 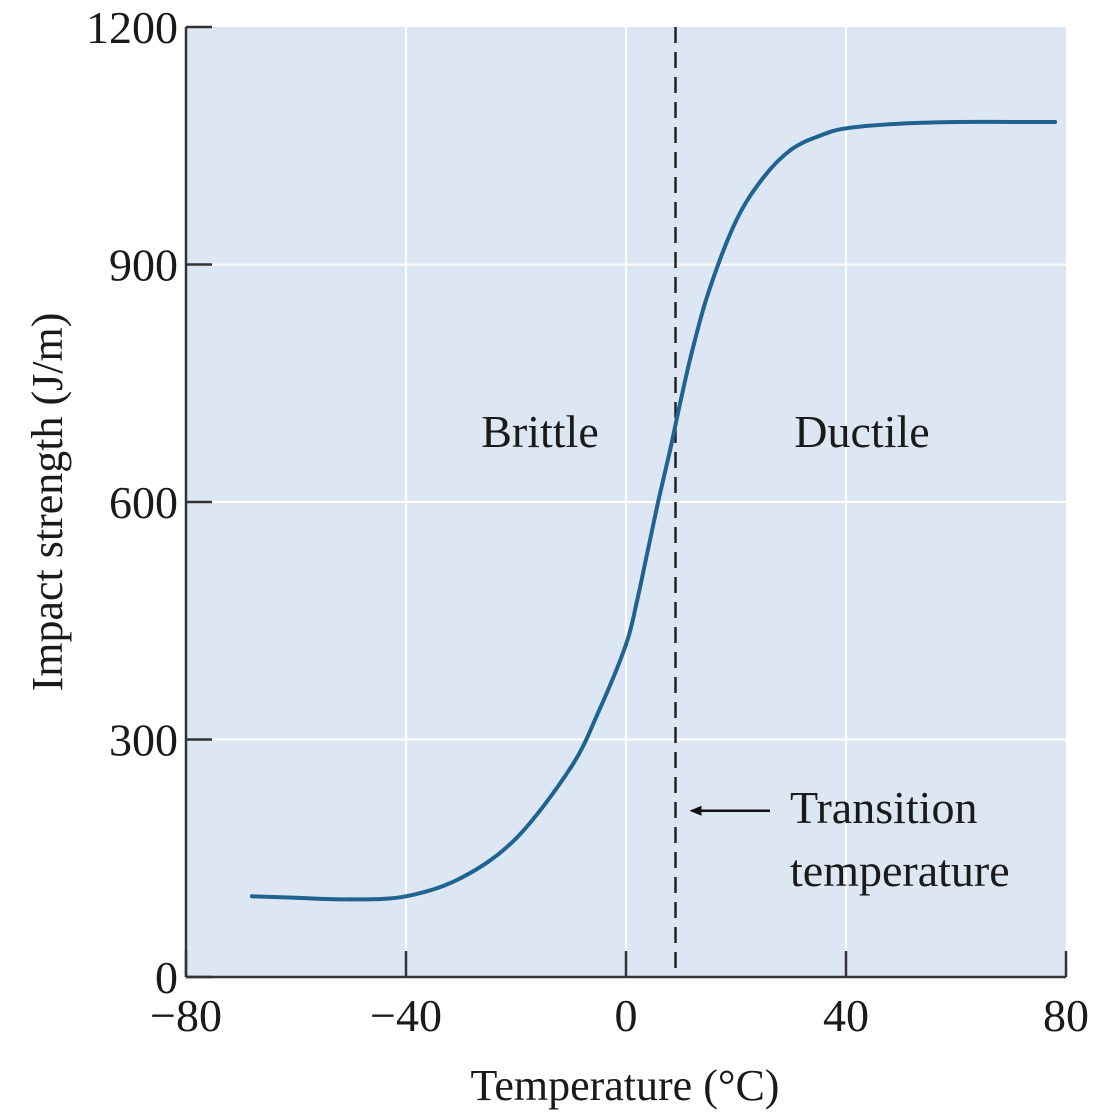 What do you see at coordinates (143, 740) in the screenshot?
I see `y-tick-label: 300` at bounding box center [143, 740].